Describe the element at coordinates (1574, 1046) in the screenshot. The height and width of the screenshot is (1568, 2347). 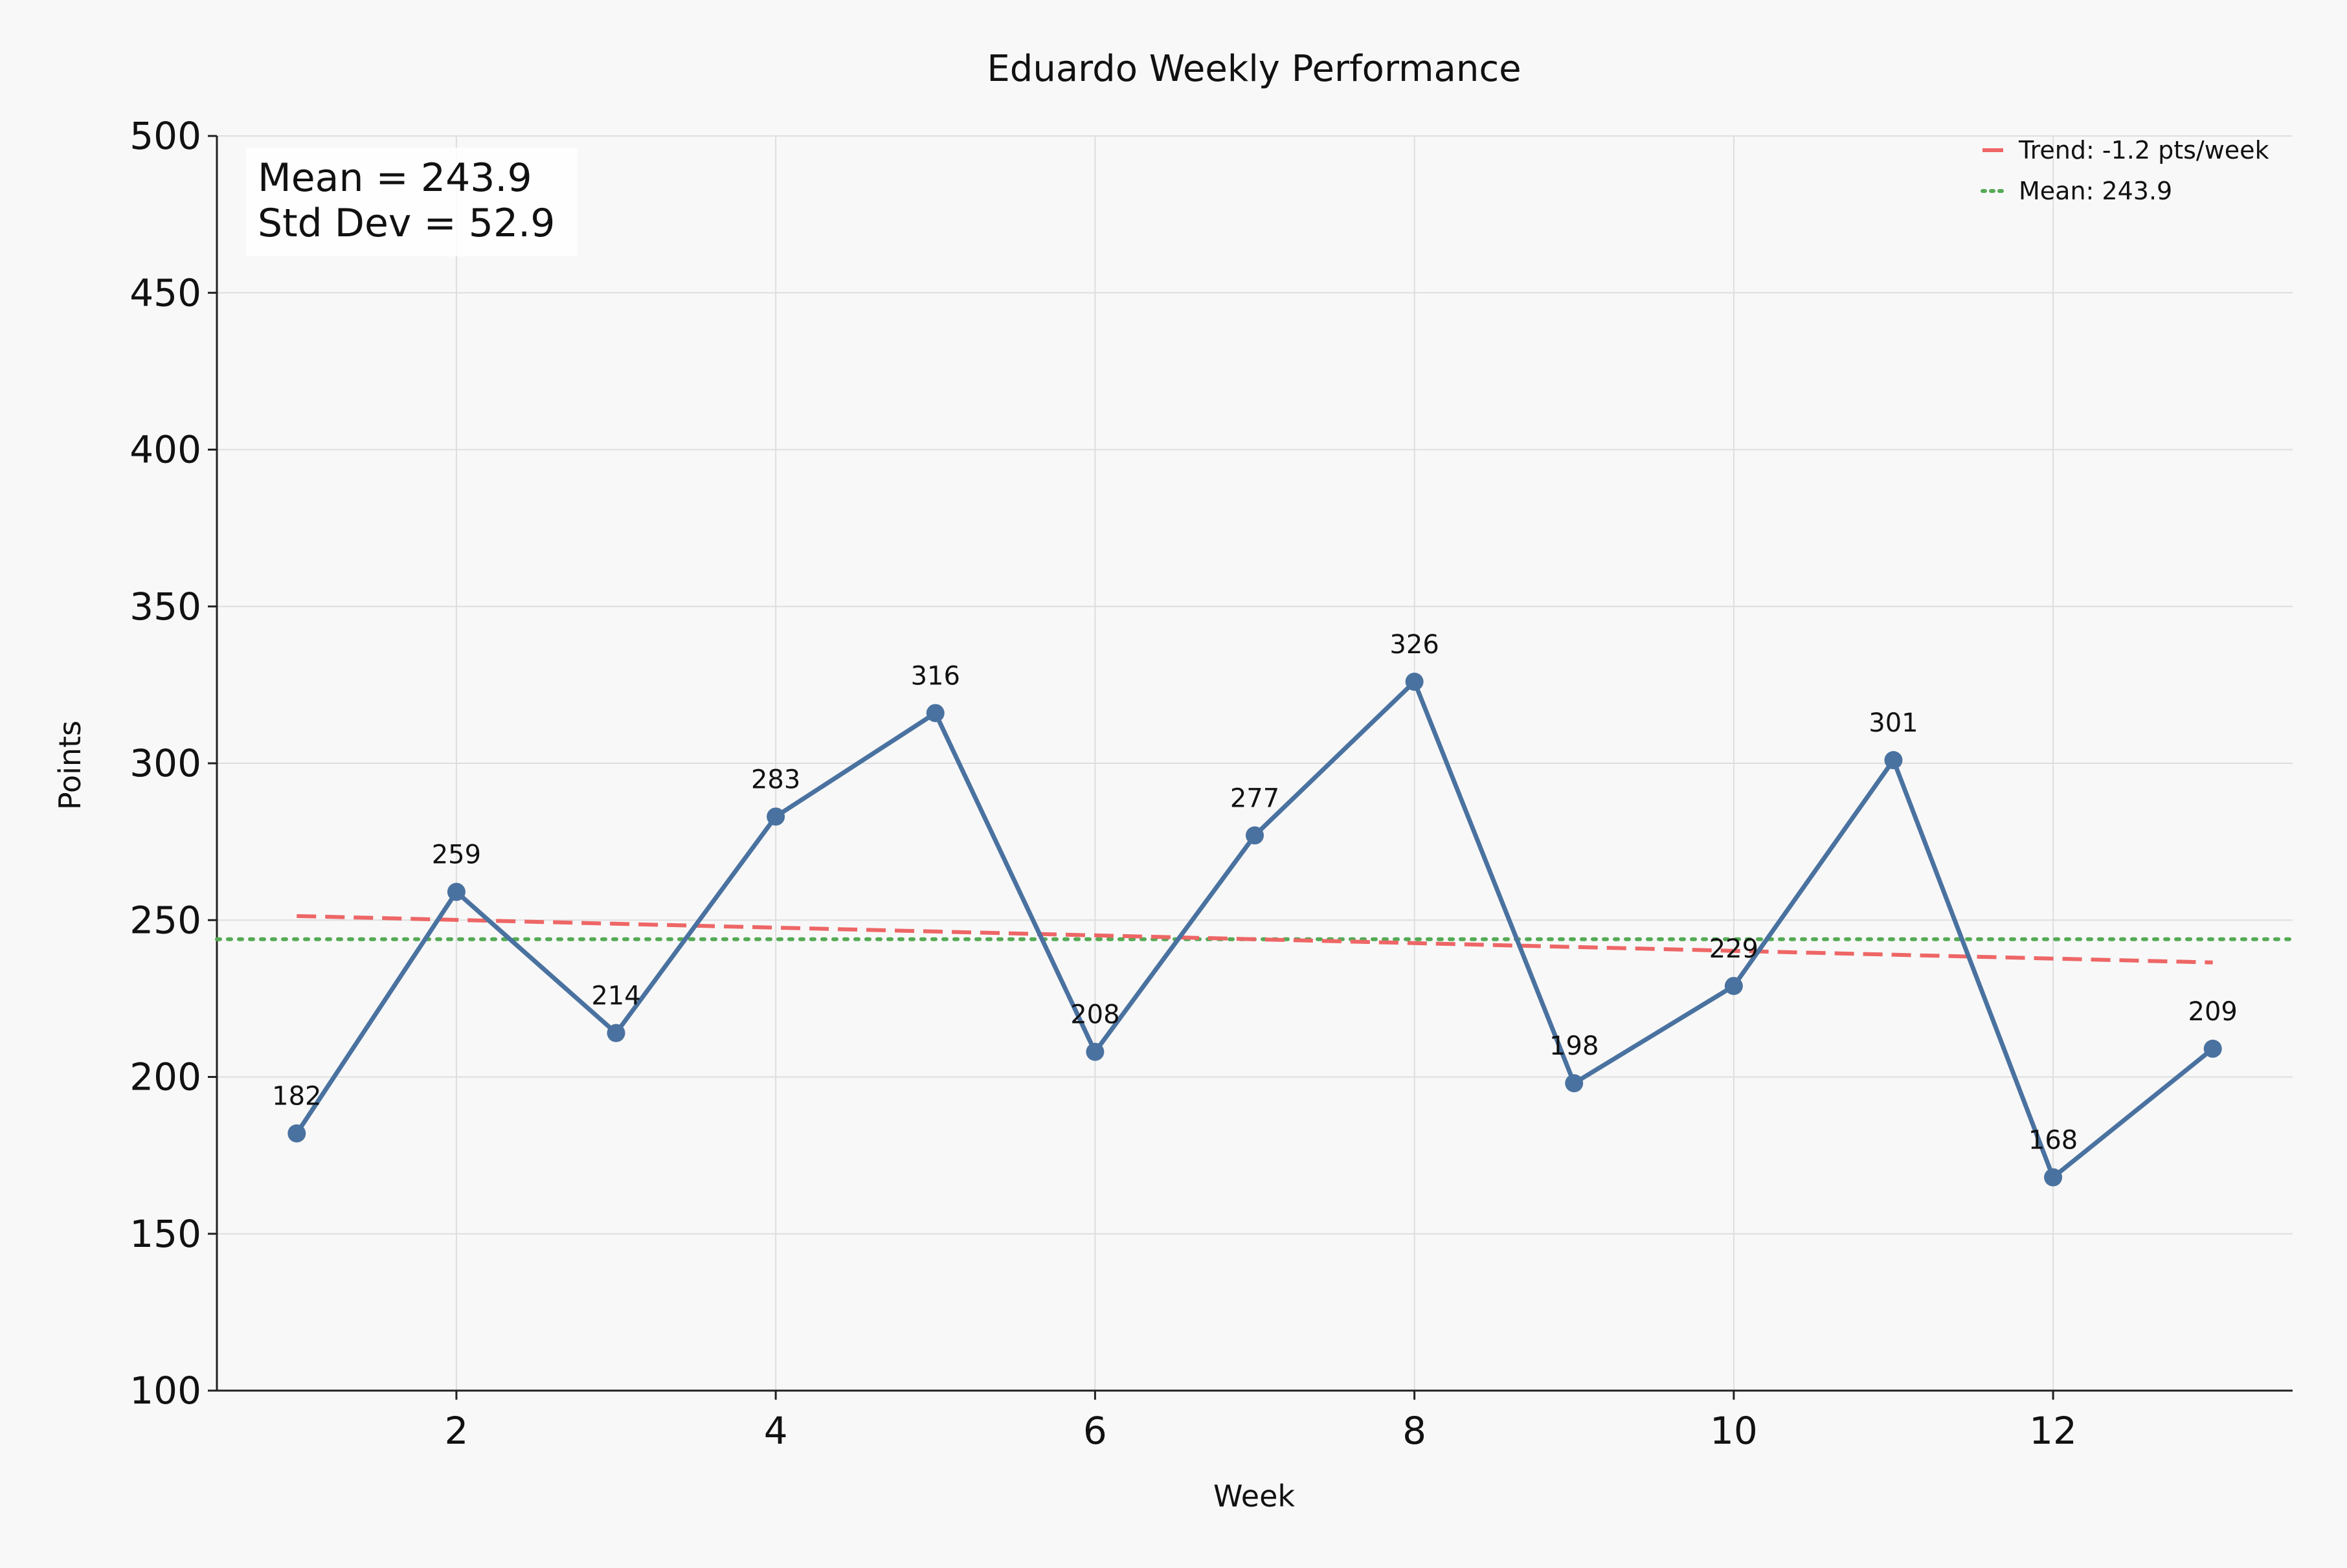
I see `data-label: 198` at that location.